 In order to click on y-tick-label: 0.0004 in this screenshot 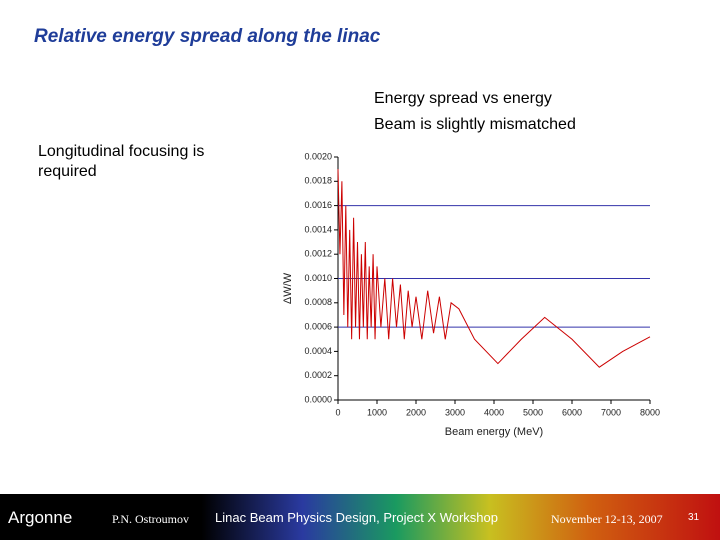, I will do `click(318, 351)`.